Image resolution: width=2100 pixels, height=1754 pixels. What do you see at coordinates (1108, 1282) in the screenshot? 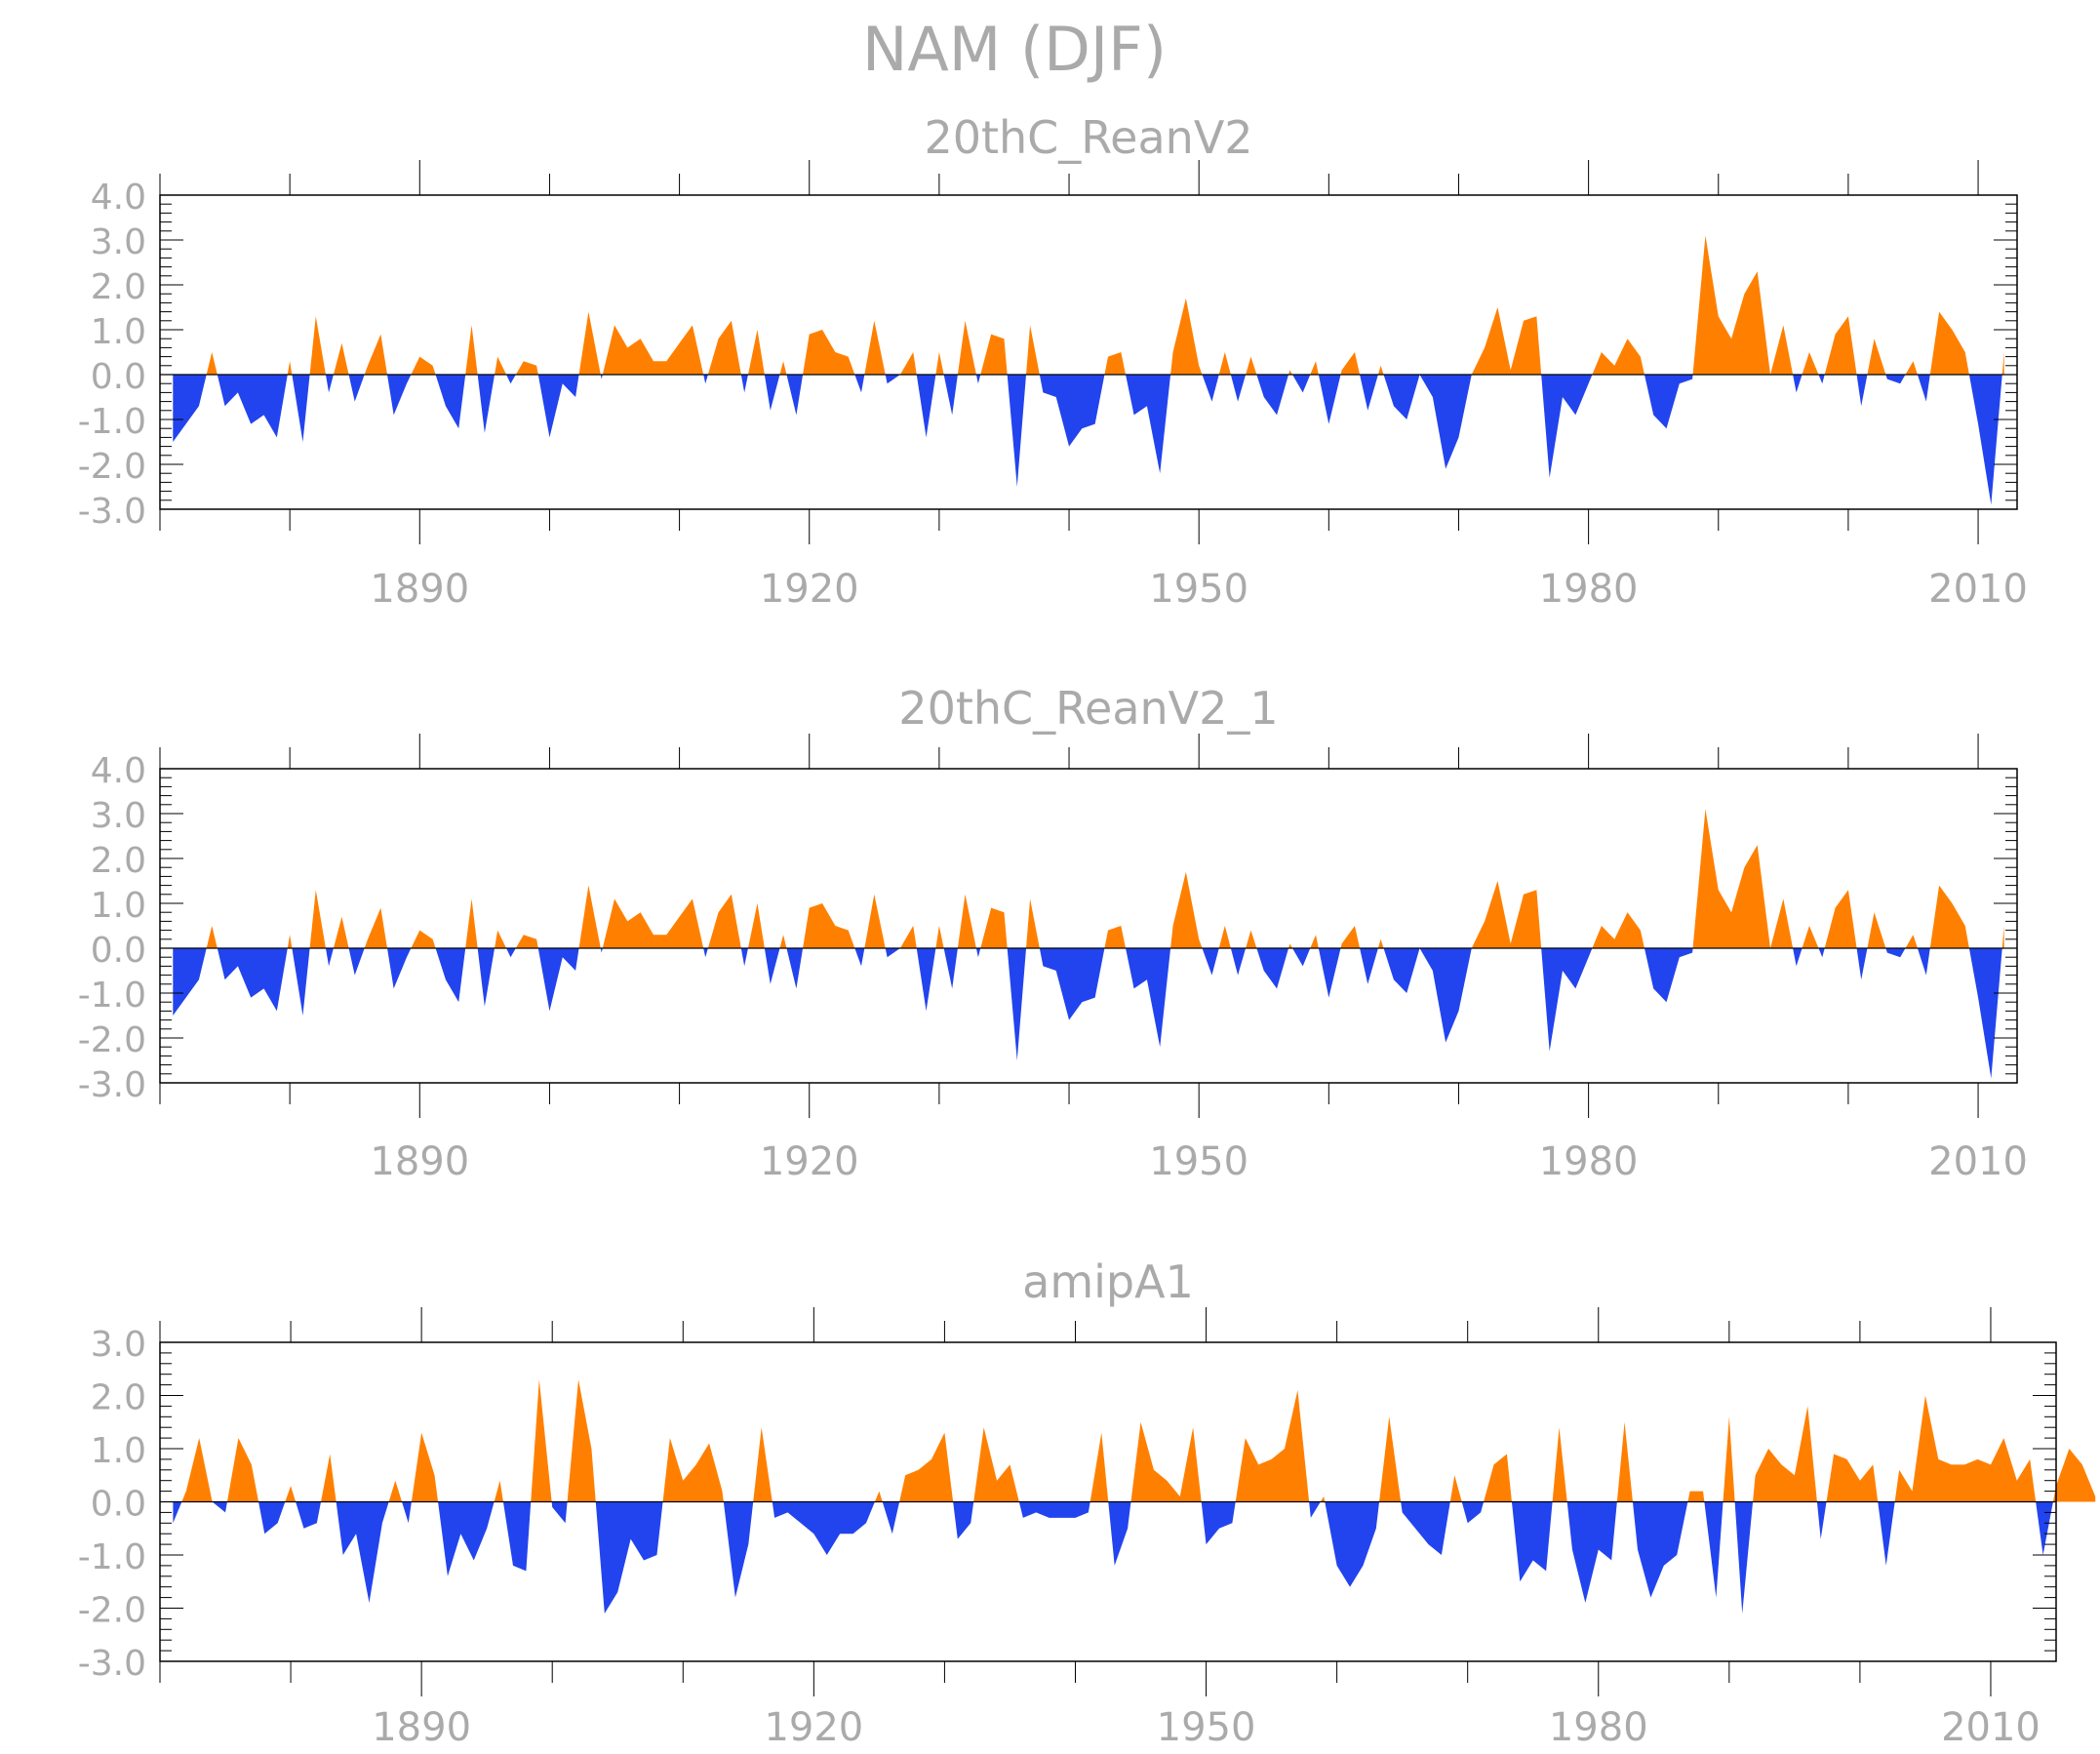
I see `panel-title: amipA1` at bounding box center [1108, 1282].